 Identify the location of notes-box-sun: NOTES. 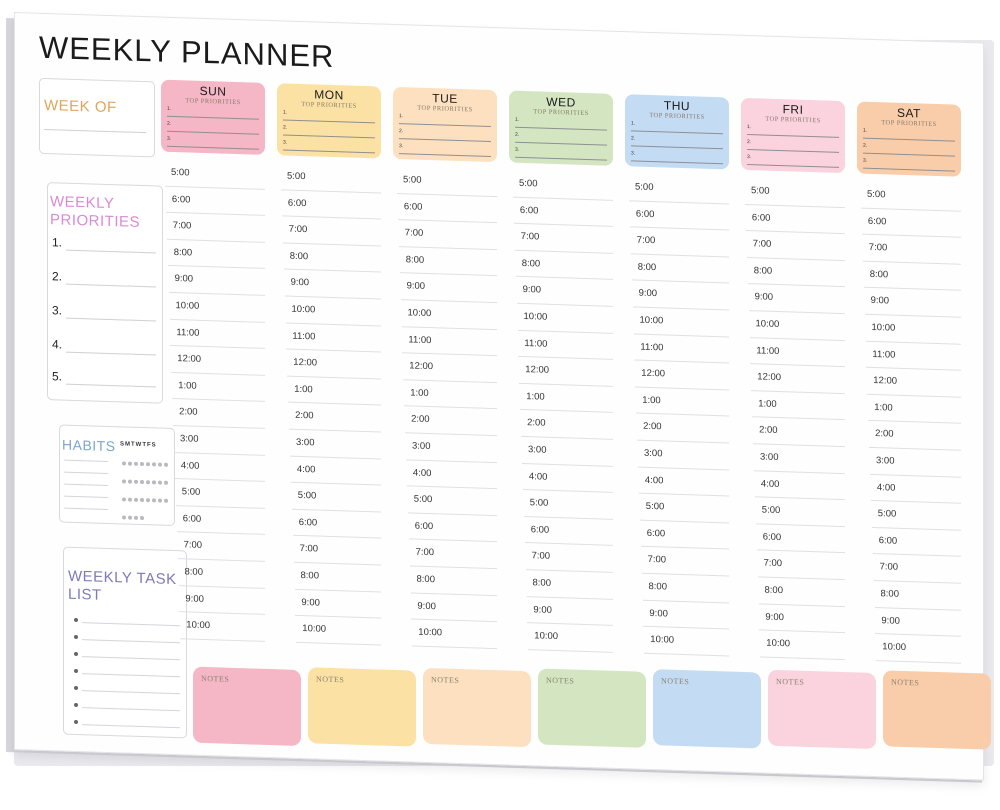
(247, 706).